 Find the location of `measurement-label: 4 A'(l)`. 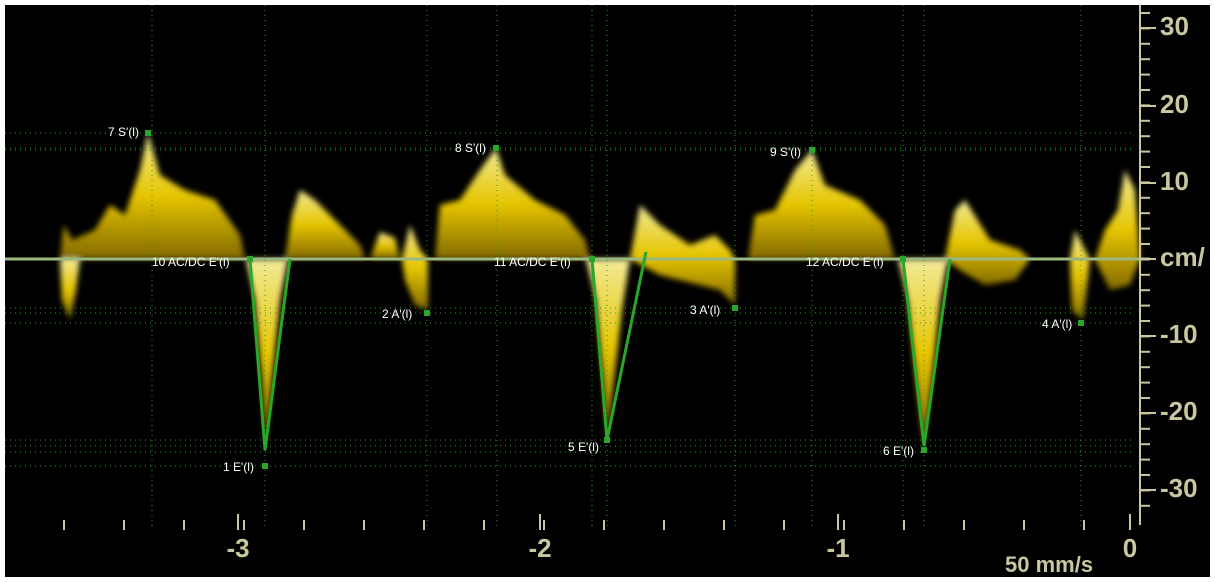

measurement-label: 4 A'(l) is located at coordinates (1057, 324).